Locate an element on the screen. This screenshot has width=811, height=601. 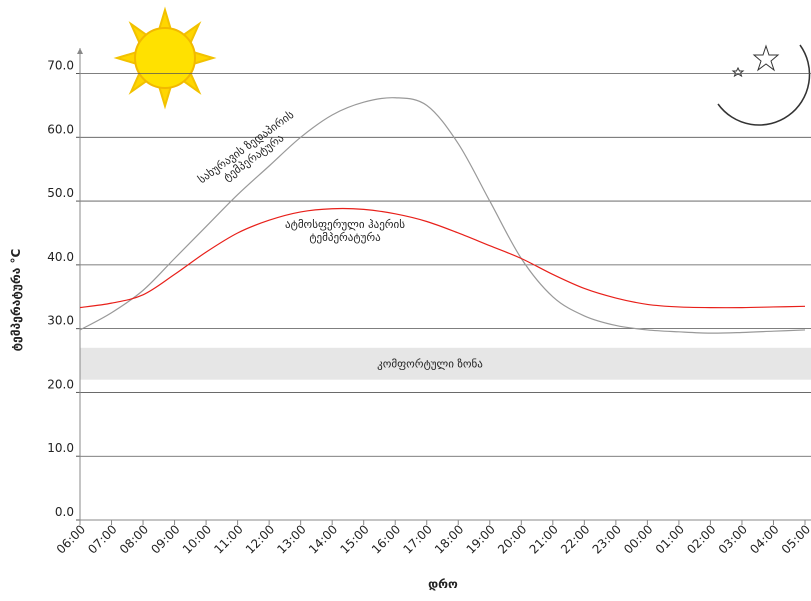
x-tick-label: 04:00 is located at coordinates (764, 539).